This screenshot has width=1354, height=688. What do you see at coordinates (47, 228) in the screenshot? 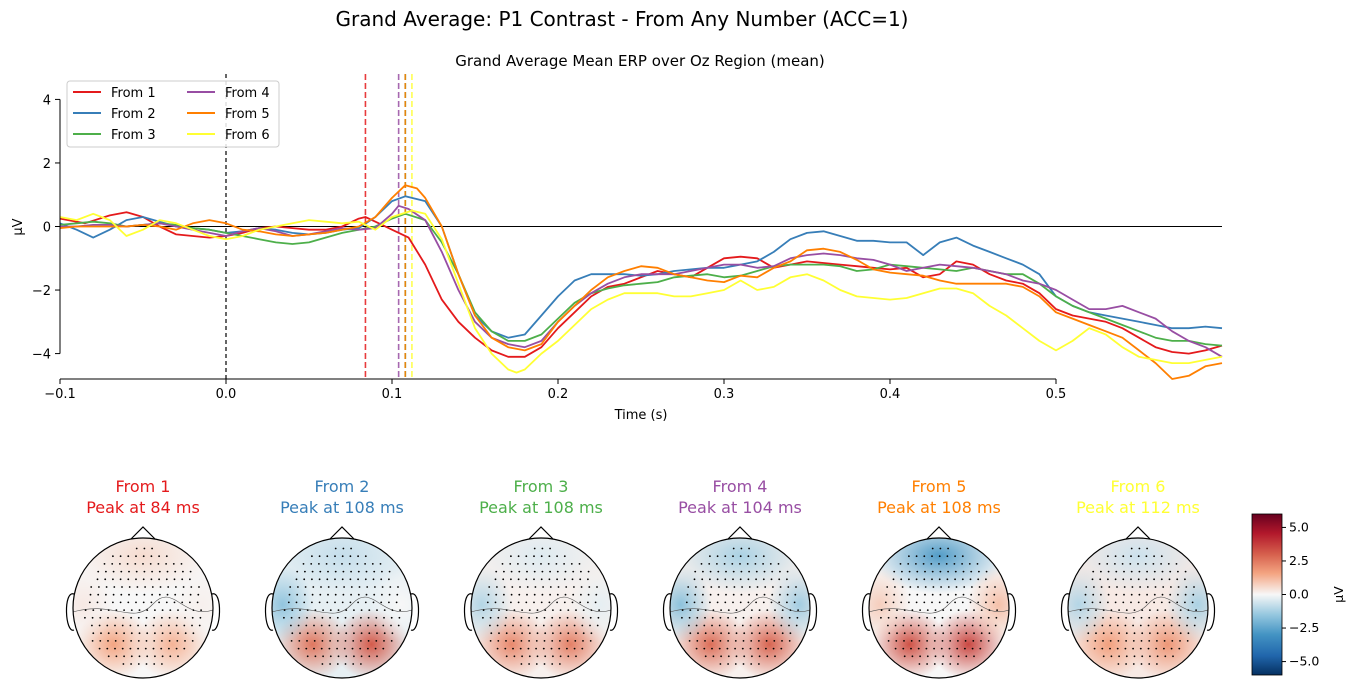
I see `y-tick-label: 0` at bounding box center [47, 228].